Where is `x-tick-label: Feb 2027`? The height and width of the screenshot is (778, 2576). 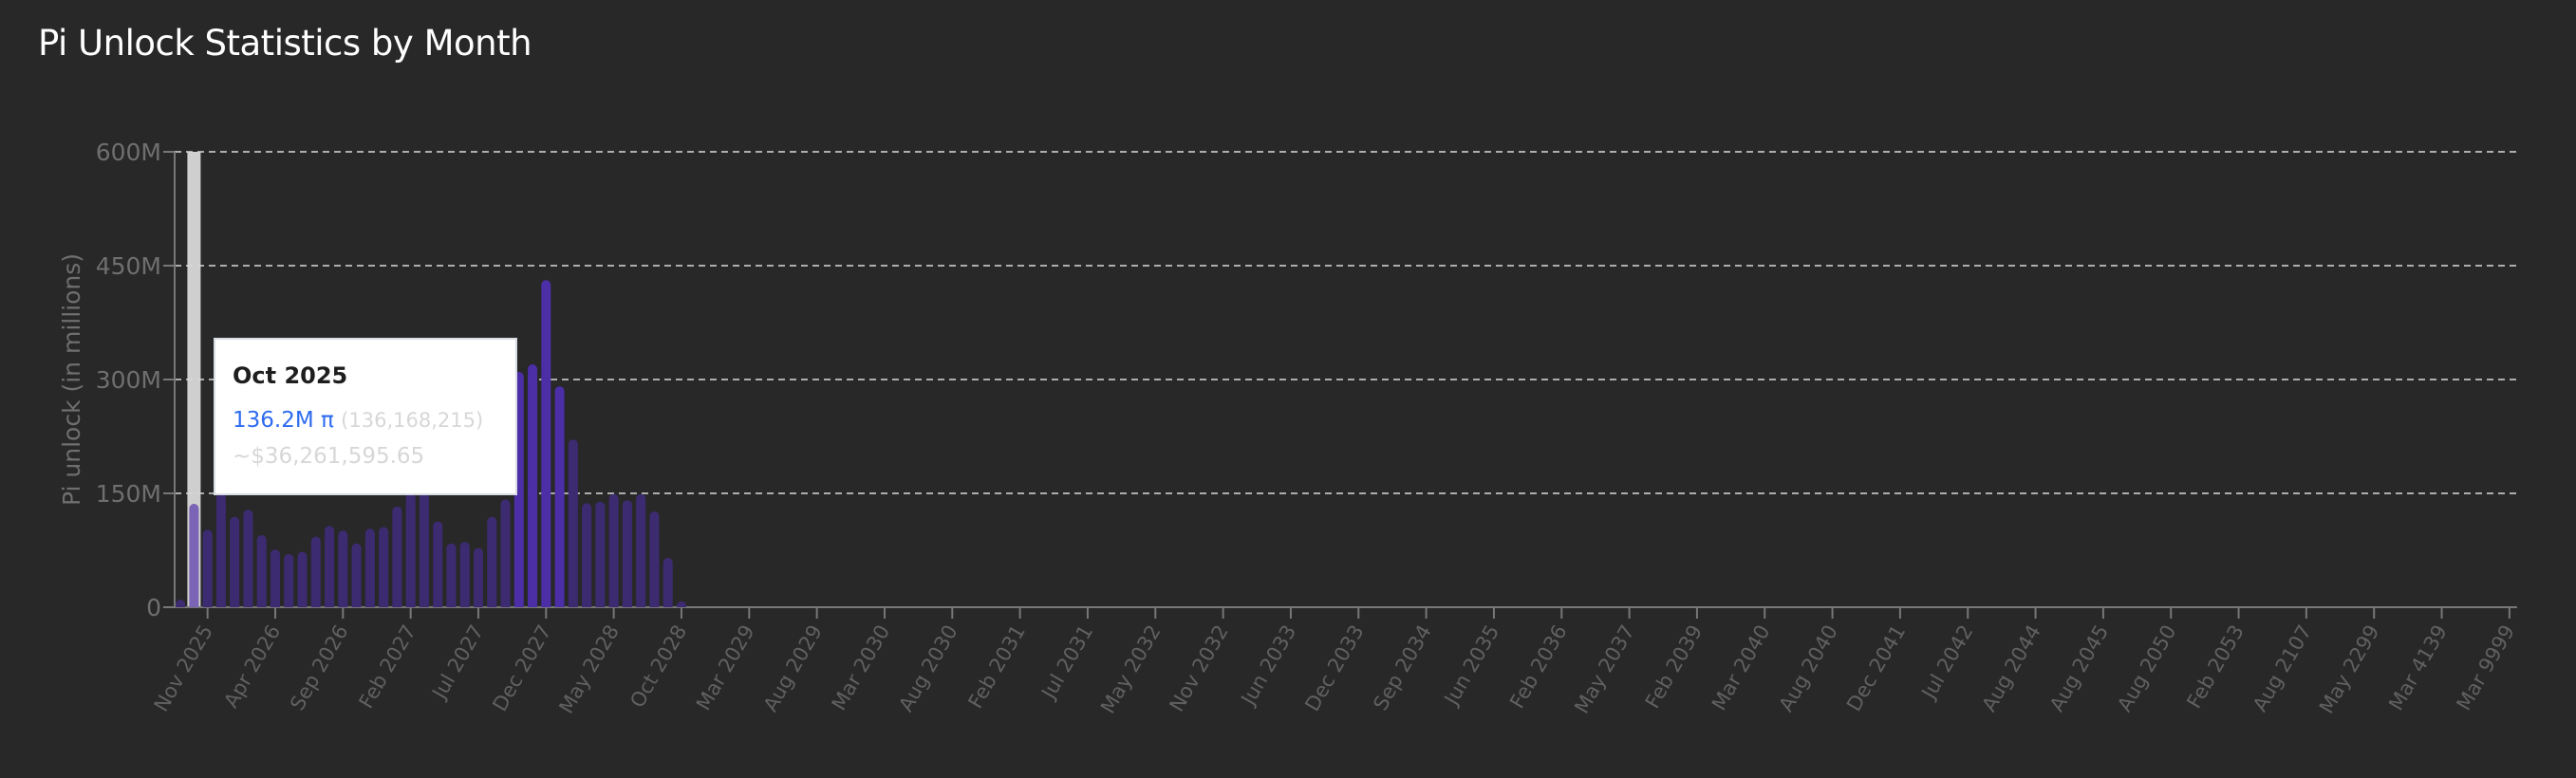
x-tick-label: Feb 2027 is located at coordinates (388, 667).